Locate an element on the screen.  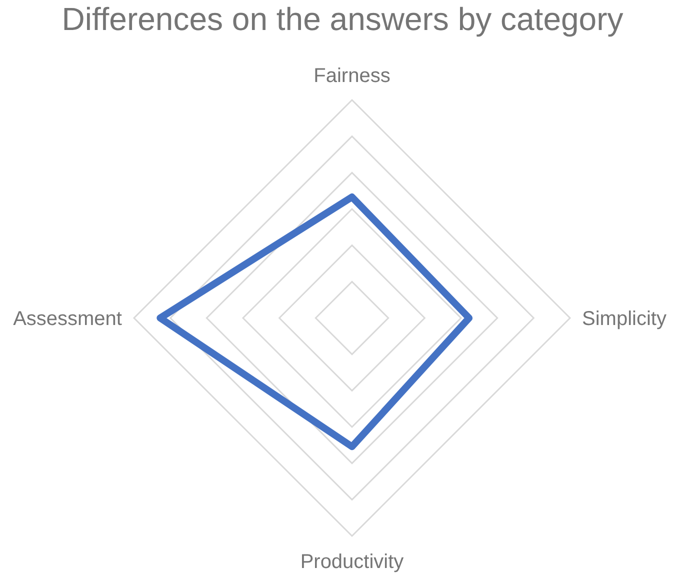
spoke-label: Productivity is located at coordinates (352, 562).